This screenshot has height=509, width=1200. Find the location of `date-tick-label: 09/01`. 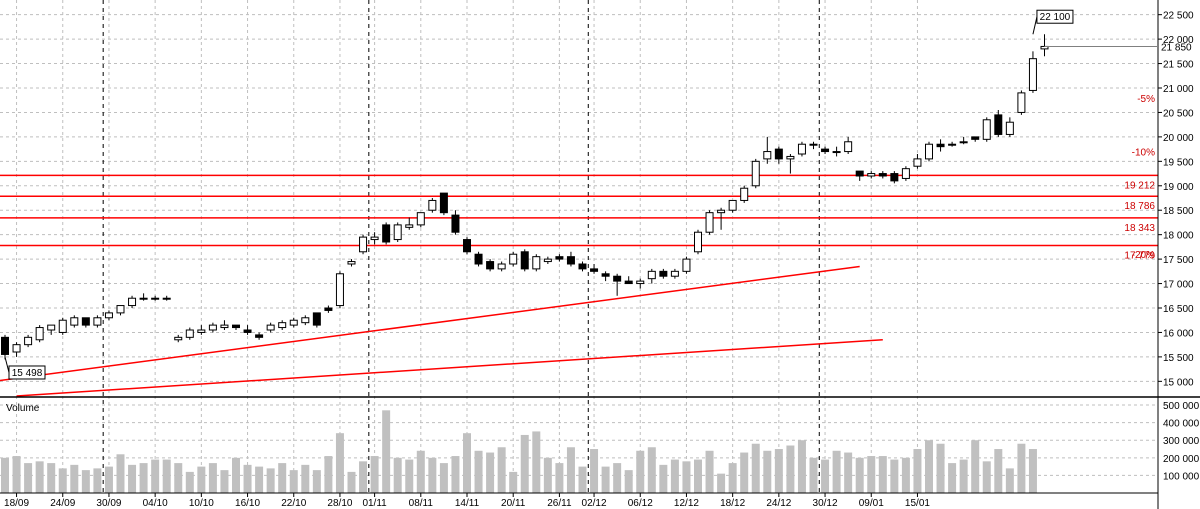

date-tick-label: 09/01 is located at coordinates (871, 503).